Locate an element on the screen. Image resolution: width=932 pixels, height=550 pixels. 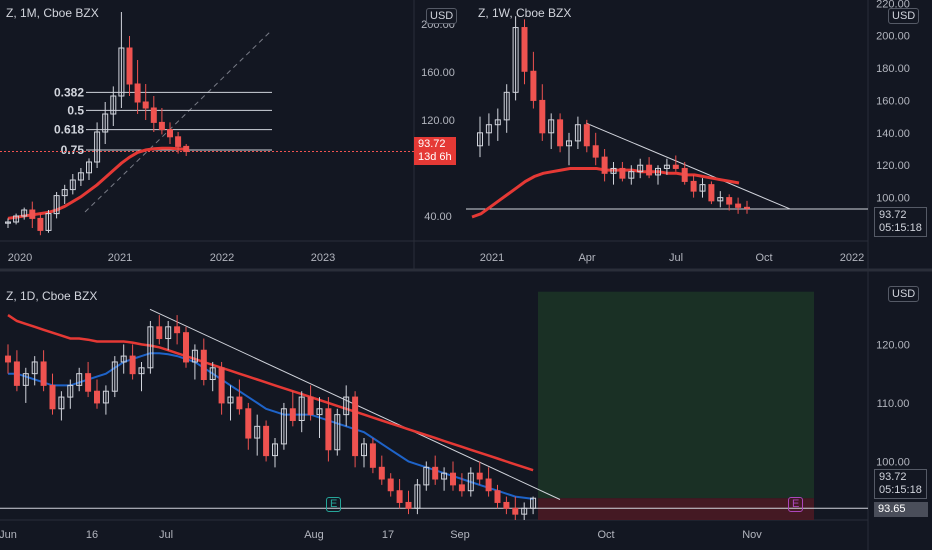
daily-currency-button: USD is located at coordinates (904, 294).